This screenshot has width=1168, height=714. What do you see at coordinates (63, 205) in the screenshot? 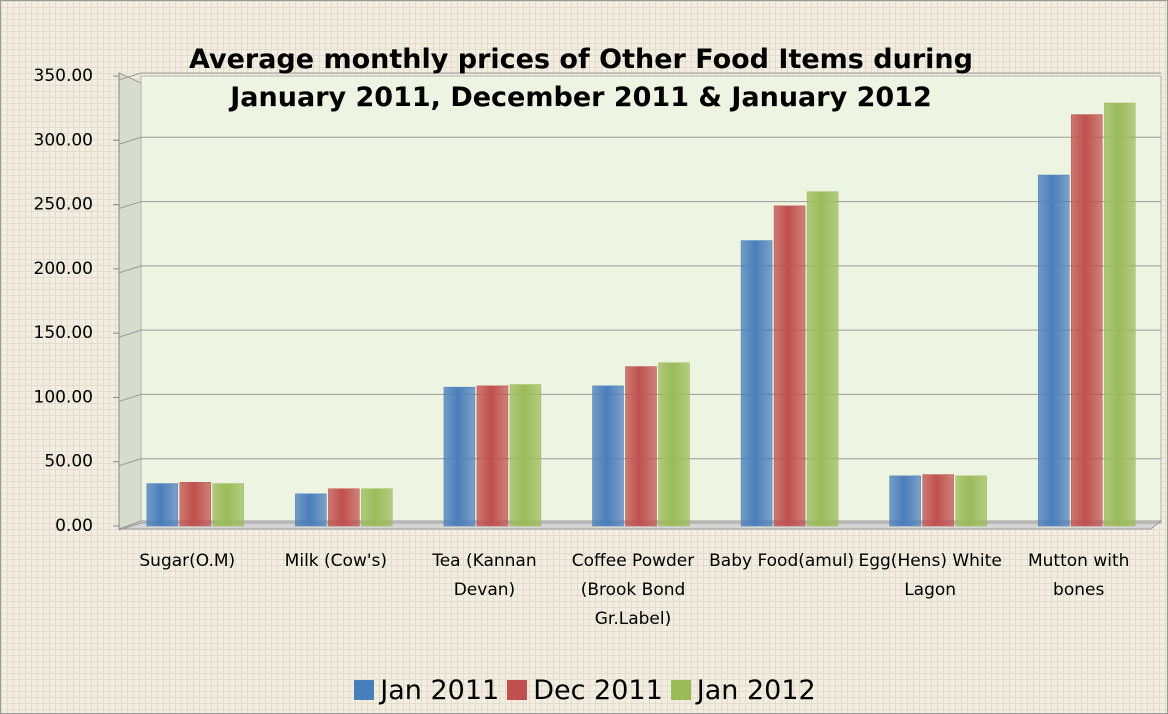
I see `y-tick-label: 250.00` at bounding box center [63, 205].